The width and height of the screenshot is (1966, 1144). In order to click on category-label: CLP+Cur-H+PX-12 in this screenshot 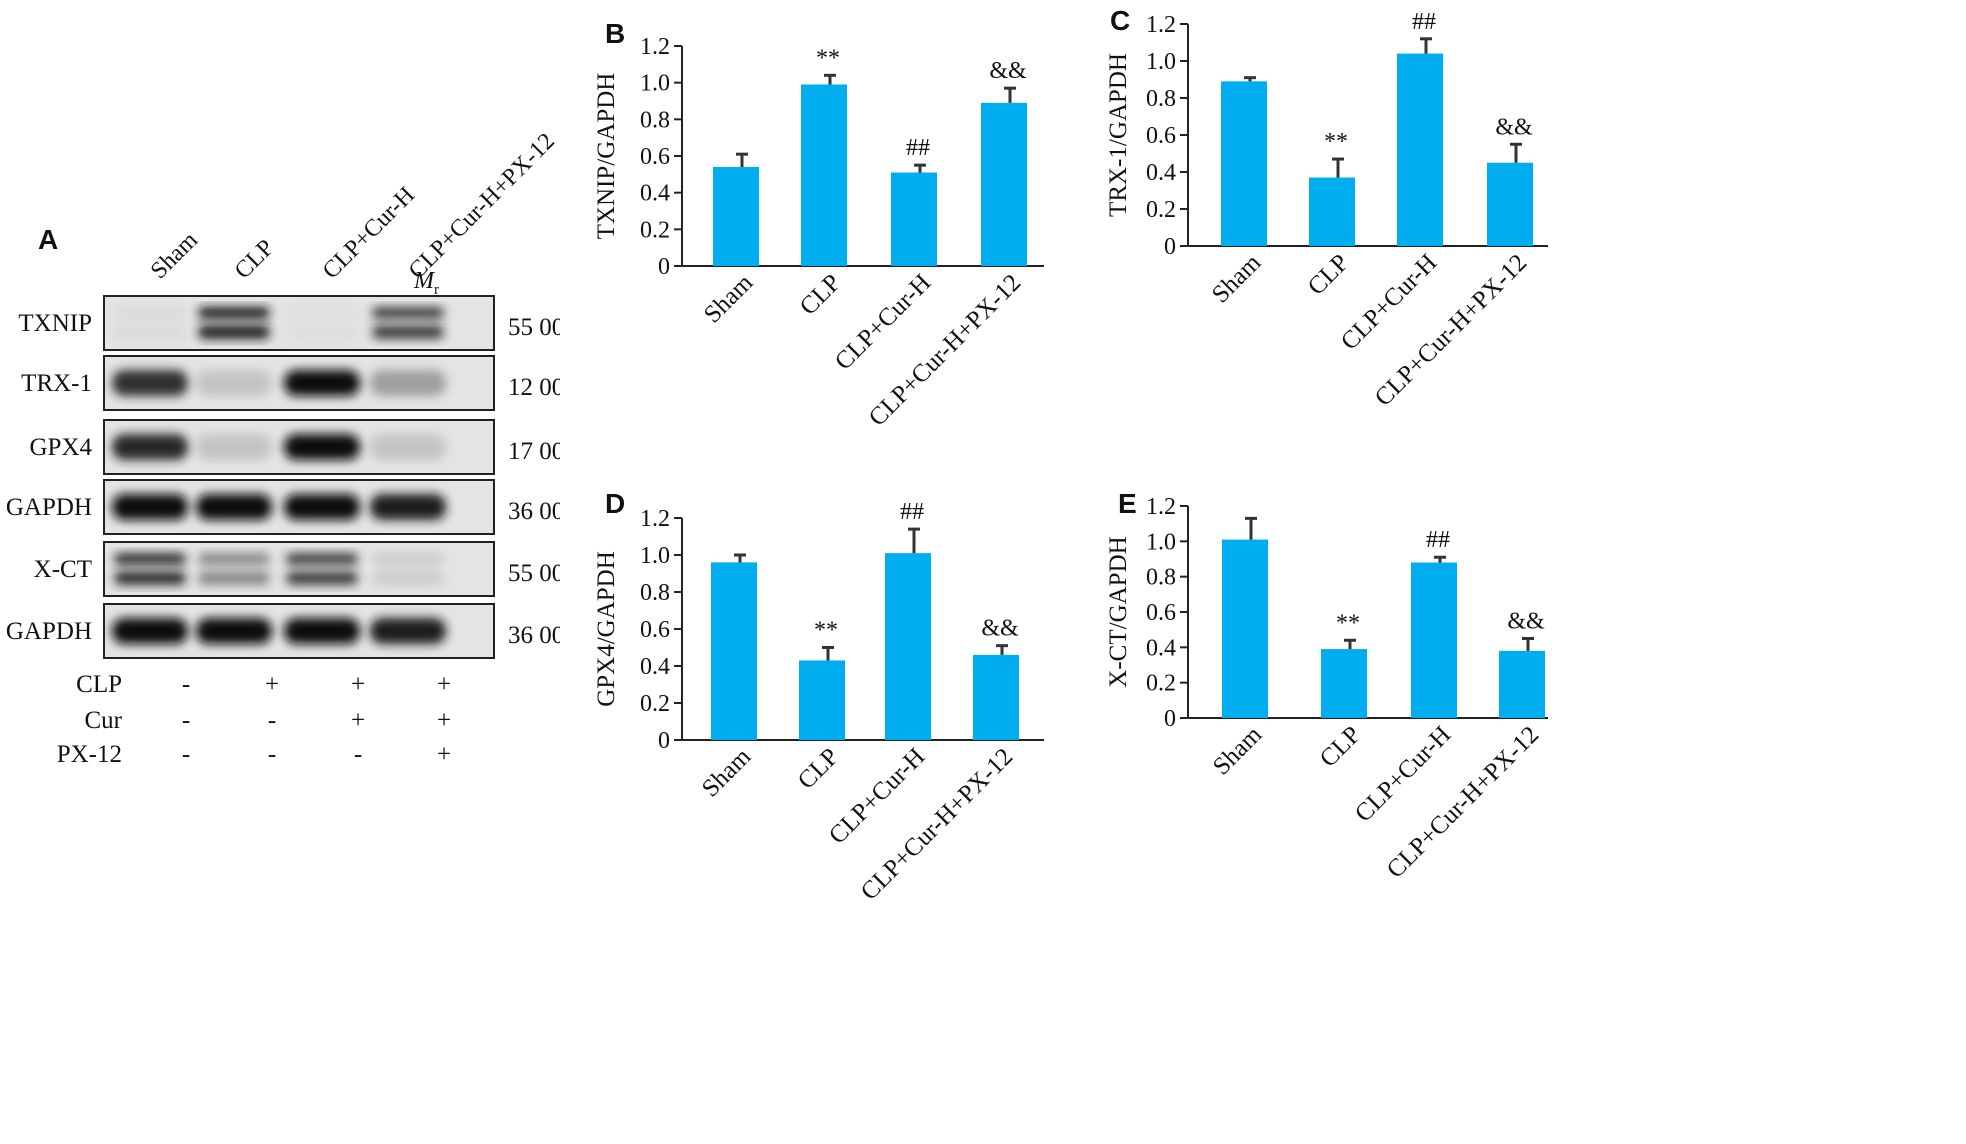, I will do `click(1463, 802)`.